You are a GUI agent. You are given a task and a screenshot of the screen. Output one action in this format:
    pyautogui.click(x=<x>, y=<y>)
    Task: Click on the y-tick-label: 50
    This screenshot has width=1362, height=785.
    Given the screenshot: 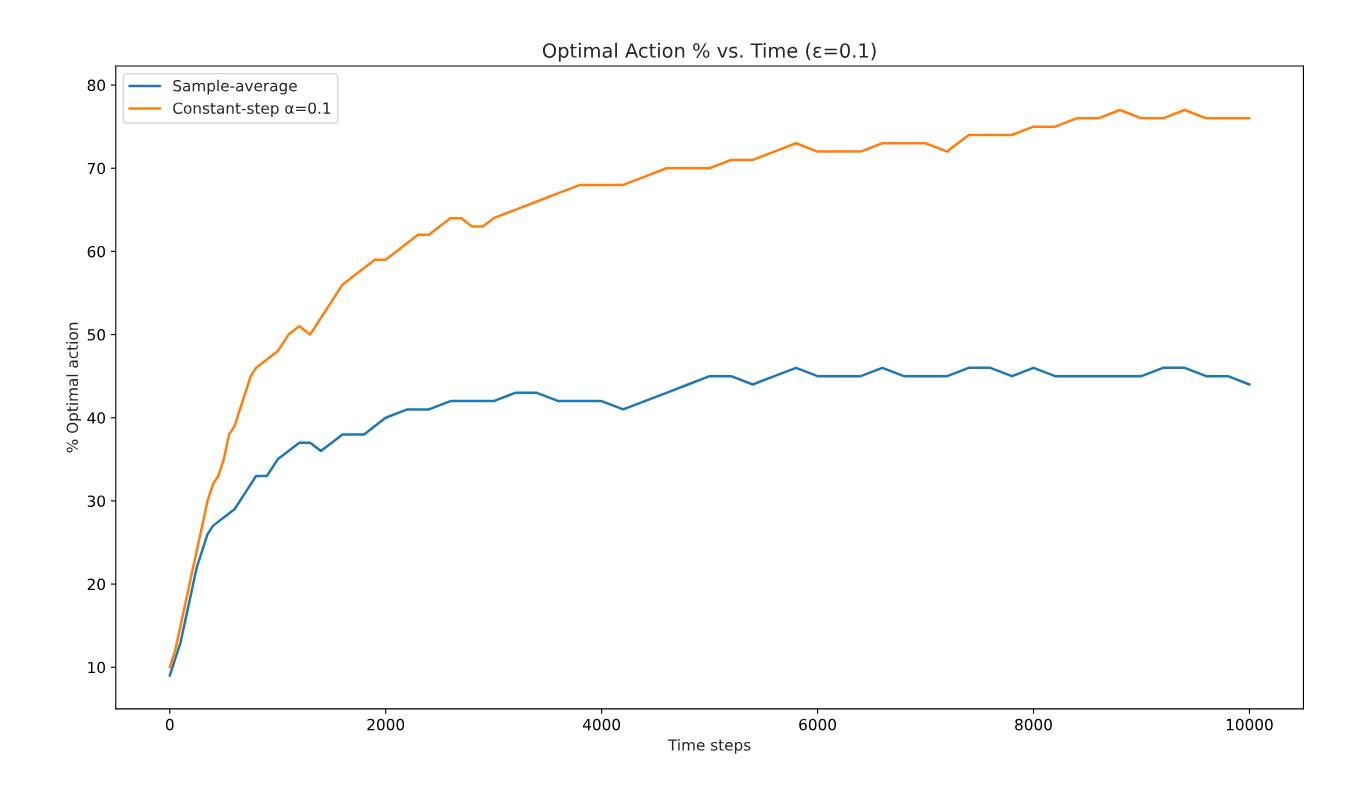 What is the action you would take?
    pyautogui.click(x=96, y=335)
    